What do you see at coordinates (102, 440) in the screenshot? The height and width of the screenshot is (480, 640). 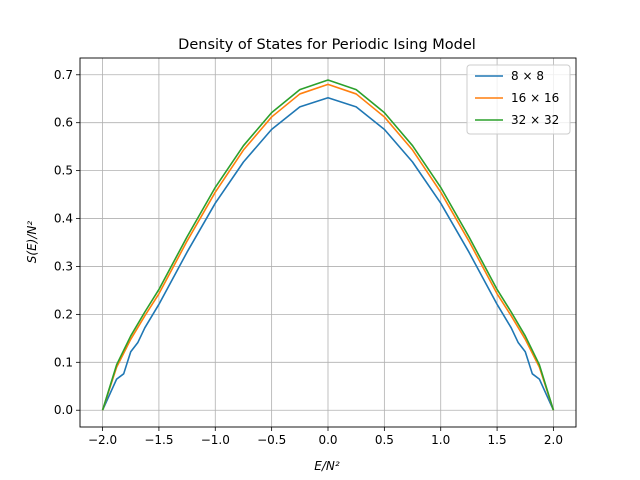 I see `x-tick-label: −2.0` at bounding box center [102, 440].